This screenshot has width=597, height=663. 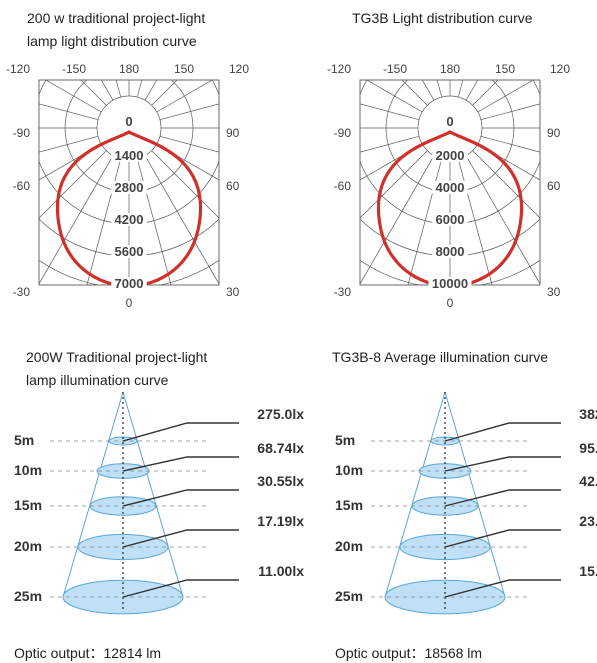 What do you see at coordinates (505, 69) in the screenshot?
I see `tr-angle-label-top: 150` at bounding box center [505, 69].